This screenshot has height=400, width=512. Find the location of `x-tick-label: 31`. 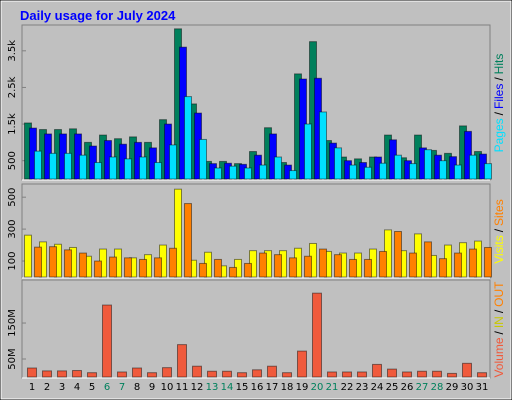

x-tick-label: 31 is located at coordinates (482, 387).